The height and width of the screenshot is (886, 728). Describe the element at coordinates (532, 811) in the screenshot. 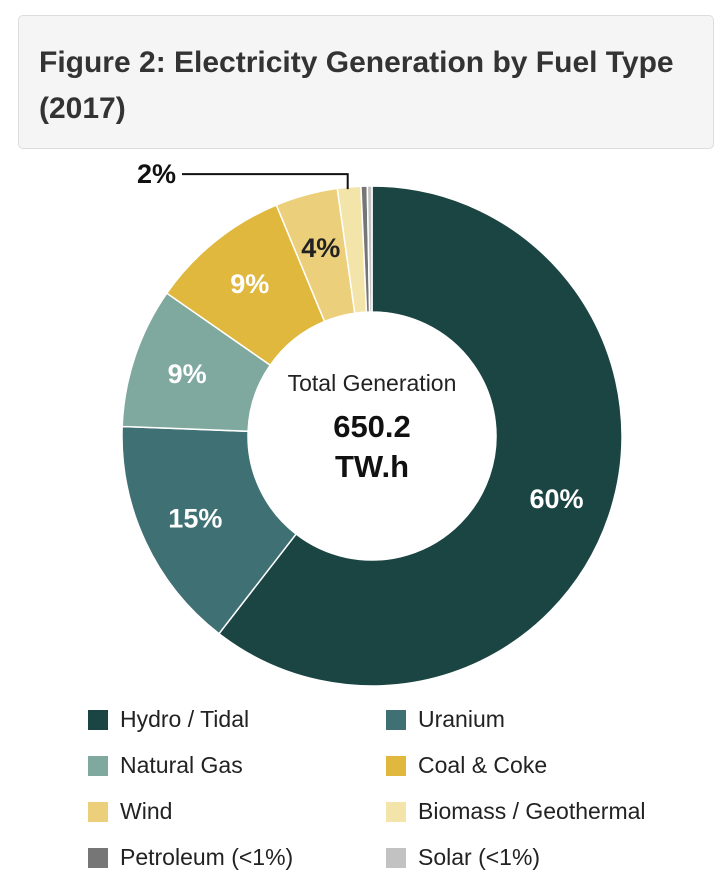

I see `legend-label: Biomass / Geothermal` at that location.